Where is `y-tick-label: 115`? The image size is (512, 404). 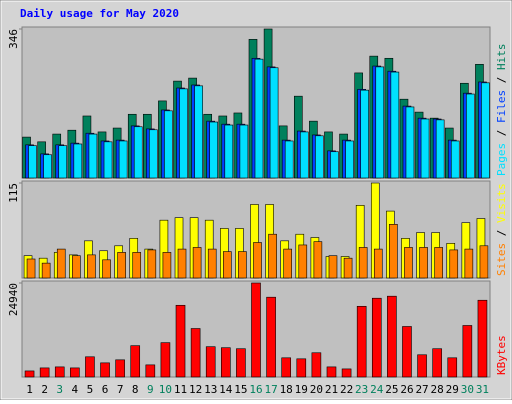 y-tick-label: 115 is located at coordinates (13, 193).